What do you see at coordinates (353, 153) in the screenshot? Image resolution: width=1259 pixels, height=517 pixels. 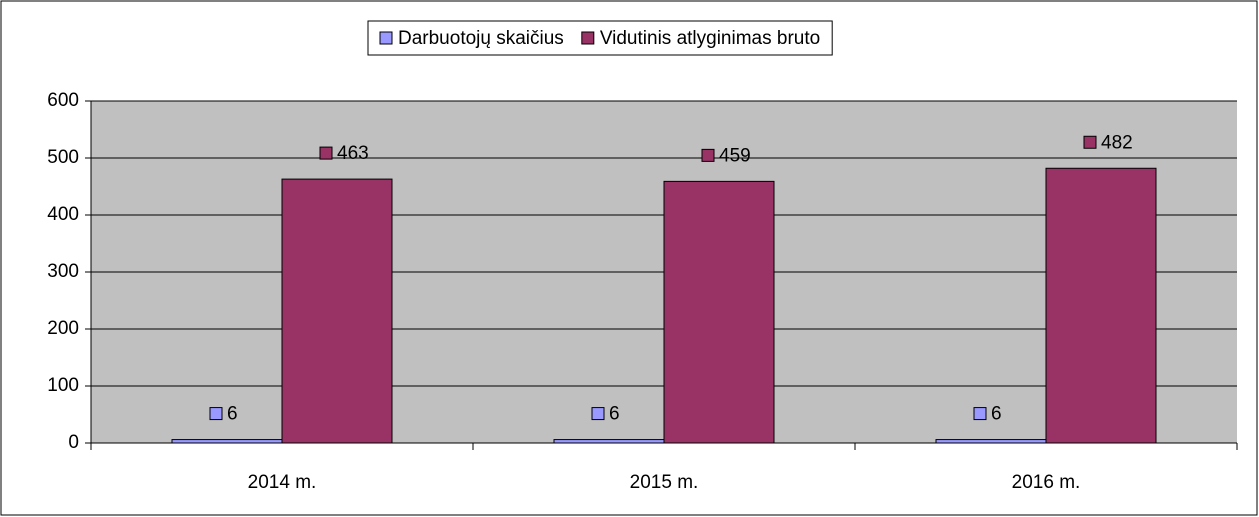 I see `data-label: 463` at bounding box center [353, 153].